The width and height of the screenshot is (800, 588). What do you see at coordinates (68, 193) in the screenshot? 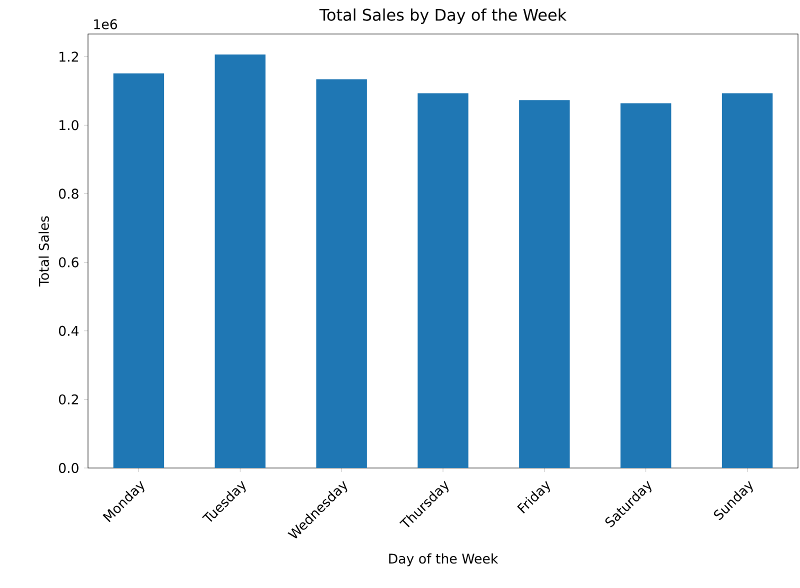
I see `y-tick-label: 0.8` at bounding box center [68, 193].